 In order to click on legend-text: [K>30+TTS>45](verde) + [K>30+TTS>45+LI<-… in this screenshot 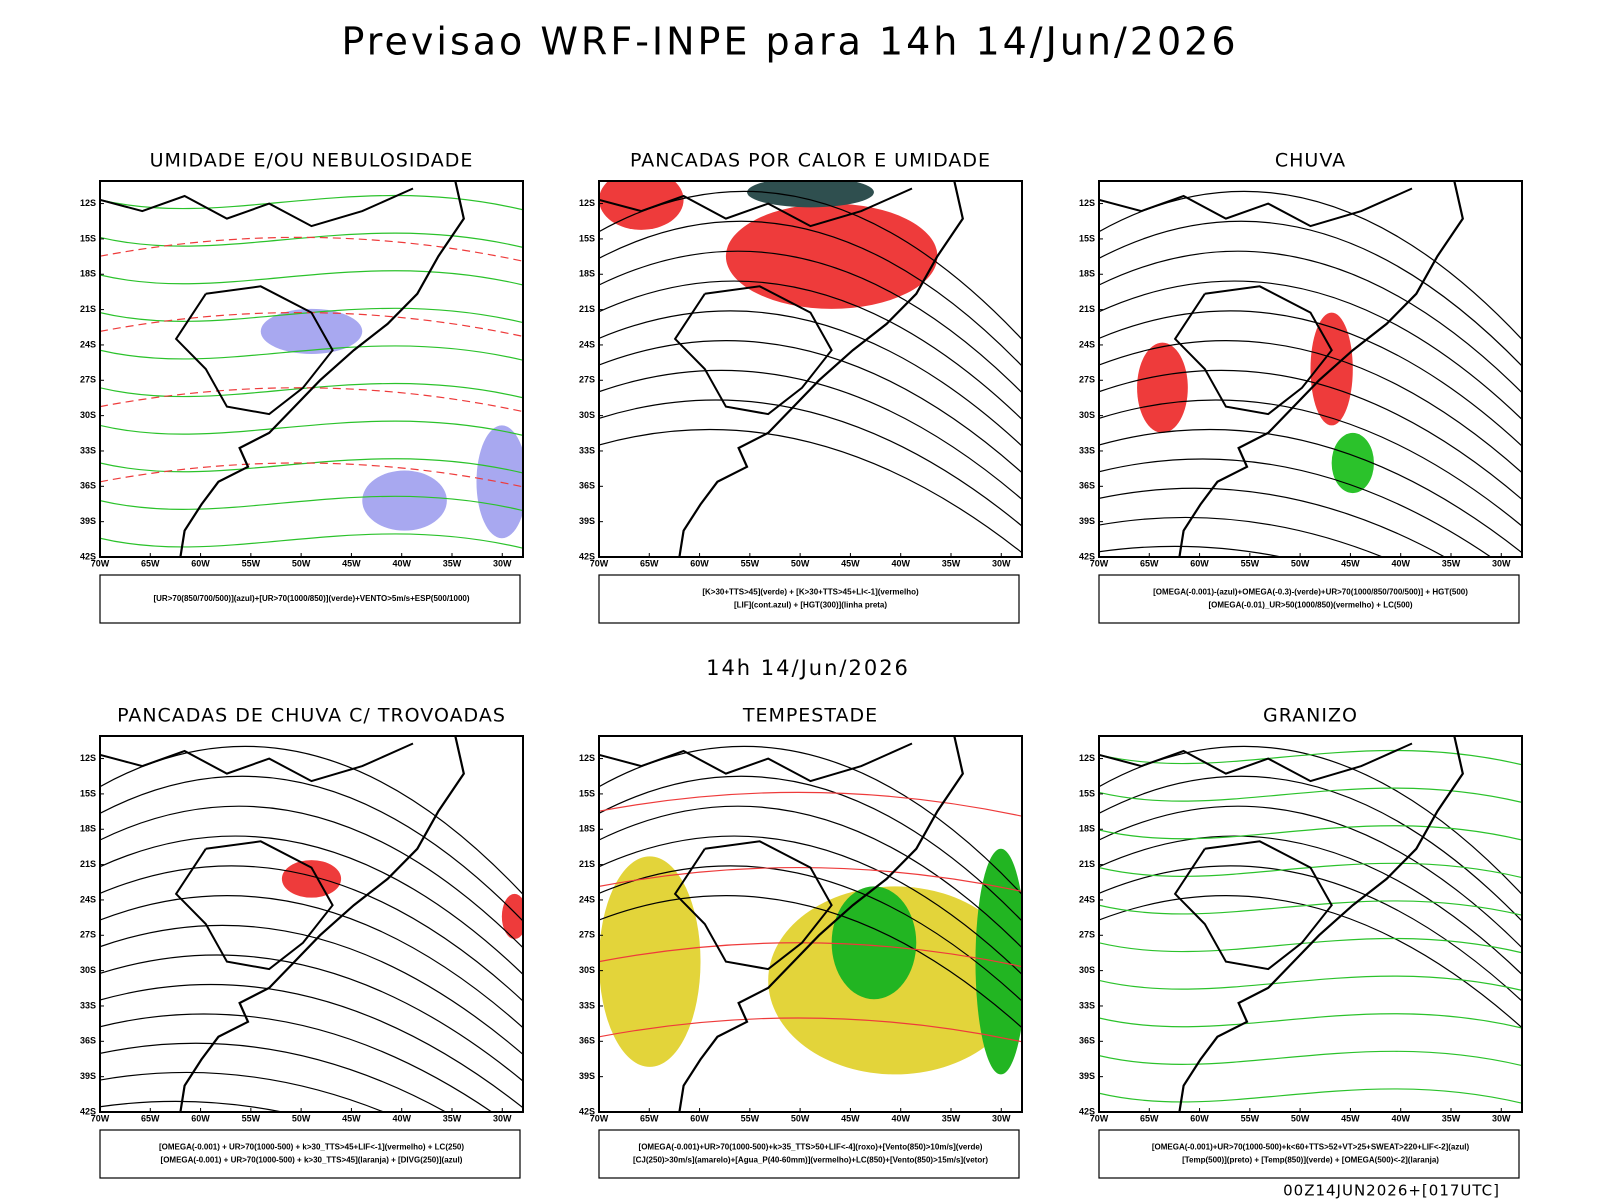, I will do `click(810, 592)`.